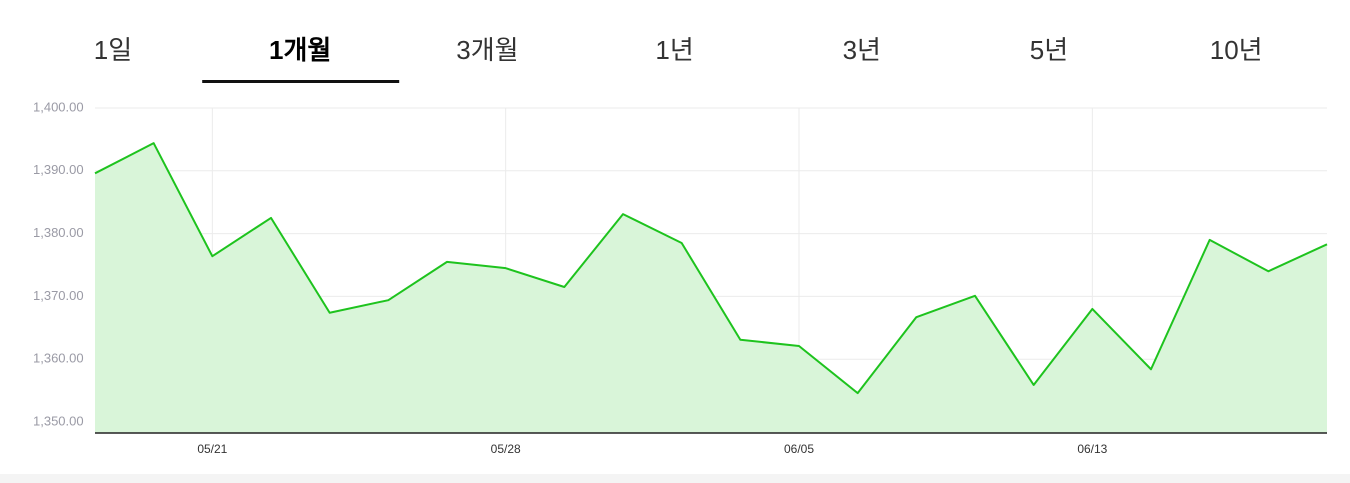  I want to click on tab: 3개월, so click(487, 50).